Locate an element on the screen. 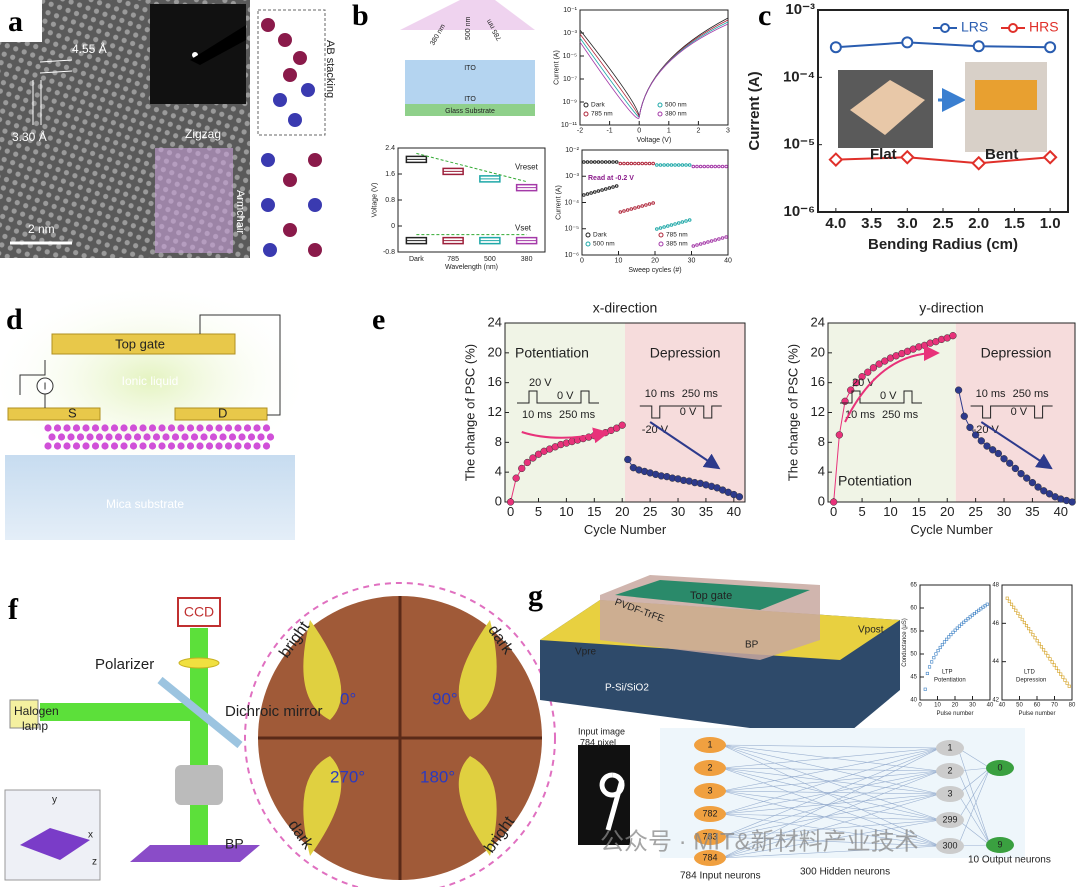 This screenshot has height=887, width=1080. y-tick-label: 0 is located at coordinates (498, 500).